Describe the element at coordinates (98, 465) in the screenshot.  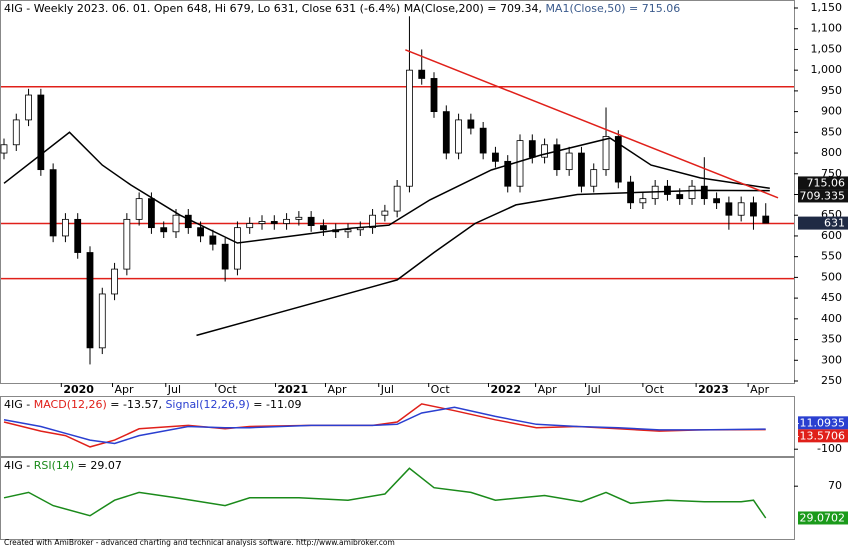
I see `title-part: = 29.07` at that location.